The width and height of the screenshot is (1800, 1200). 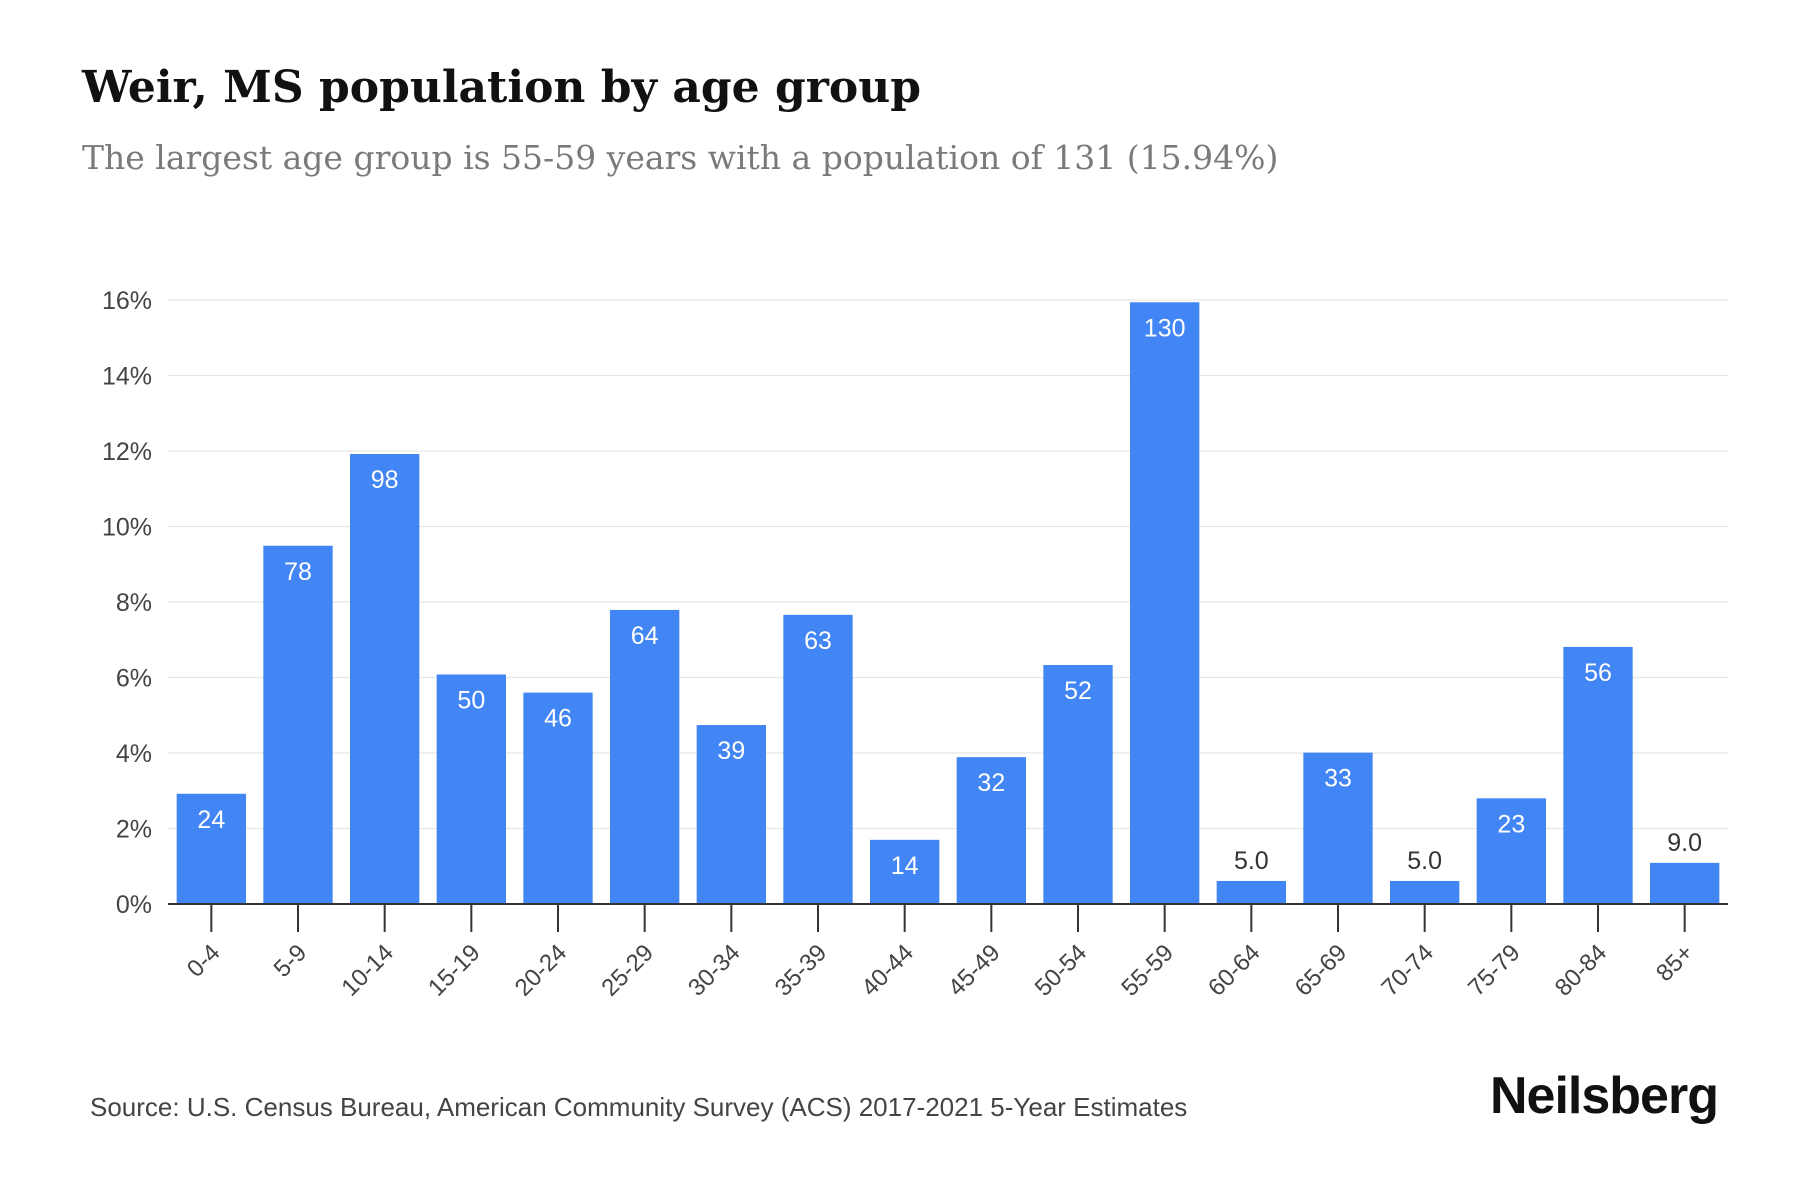 I want to click on data-label: 46, so click(x=558, y=719).